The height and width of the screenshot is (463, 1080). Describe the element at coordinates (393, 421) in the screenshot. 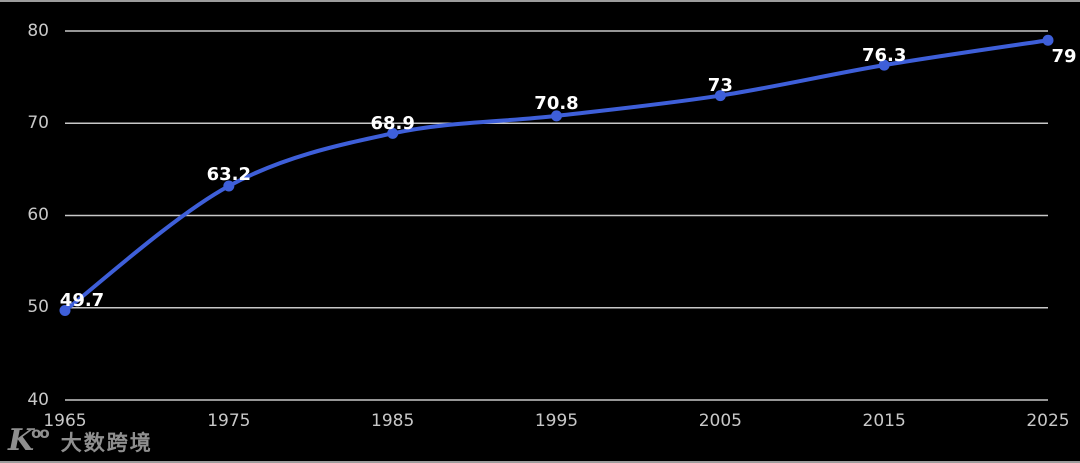

I see `x-axis-tick-label: 1985` at that location.